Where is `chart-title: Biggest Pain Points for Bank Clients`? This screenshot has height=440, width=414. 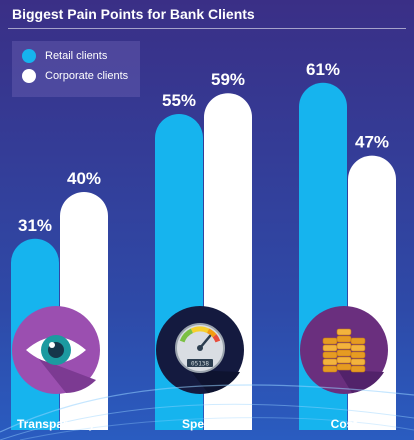
chart-title: Biggest Pain Points for Bank Clients is located at coordinates (133, 14).